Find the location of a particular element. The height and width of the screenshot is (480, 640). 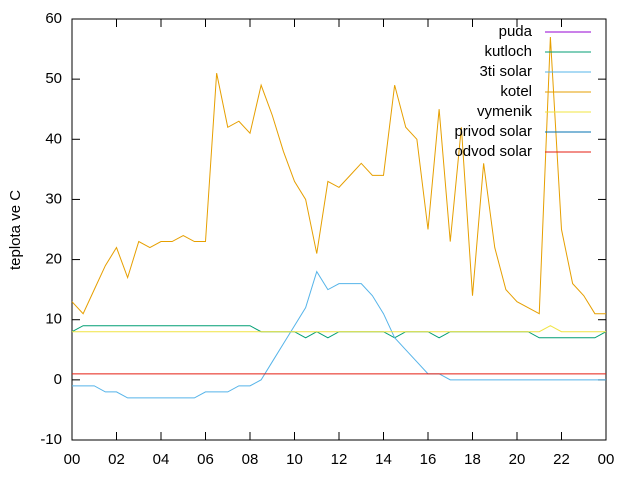

legend-label: vymenik is located at coordinates (505, 111).